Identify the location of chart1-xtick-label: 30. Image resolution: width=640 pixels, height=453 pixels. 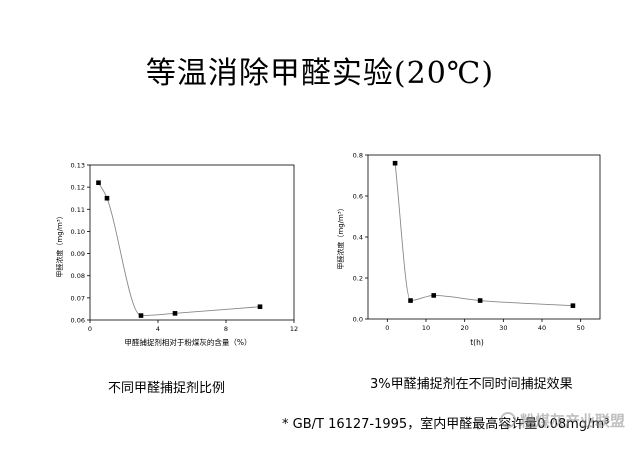
(503, 328).